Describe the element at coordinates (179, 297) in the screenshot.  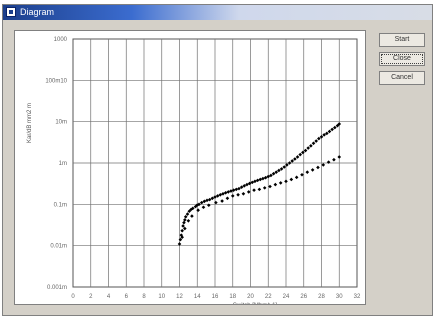
I see `x-tick-label: 12` at that location.